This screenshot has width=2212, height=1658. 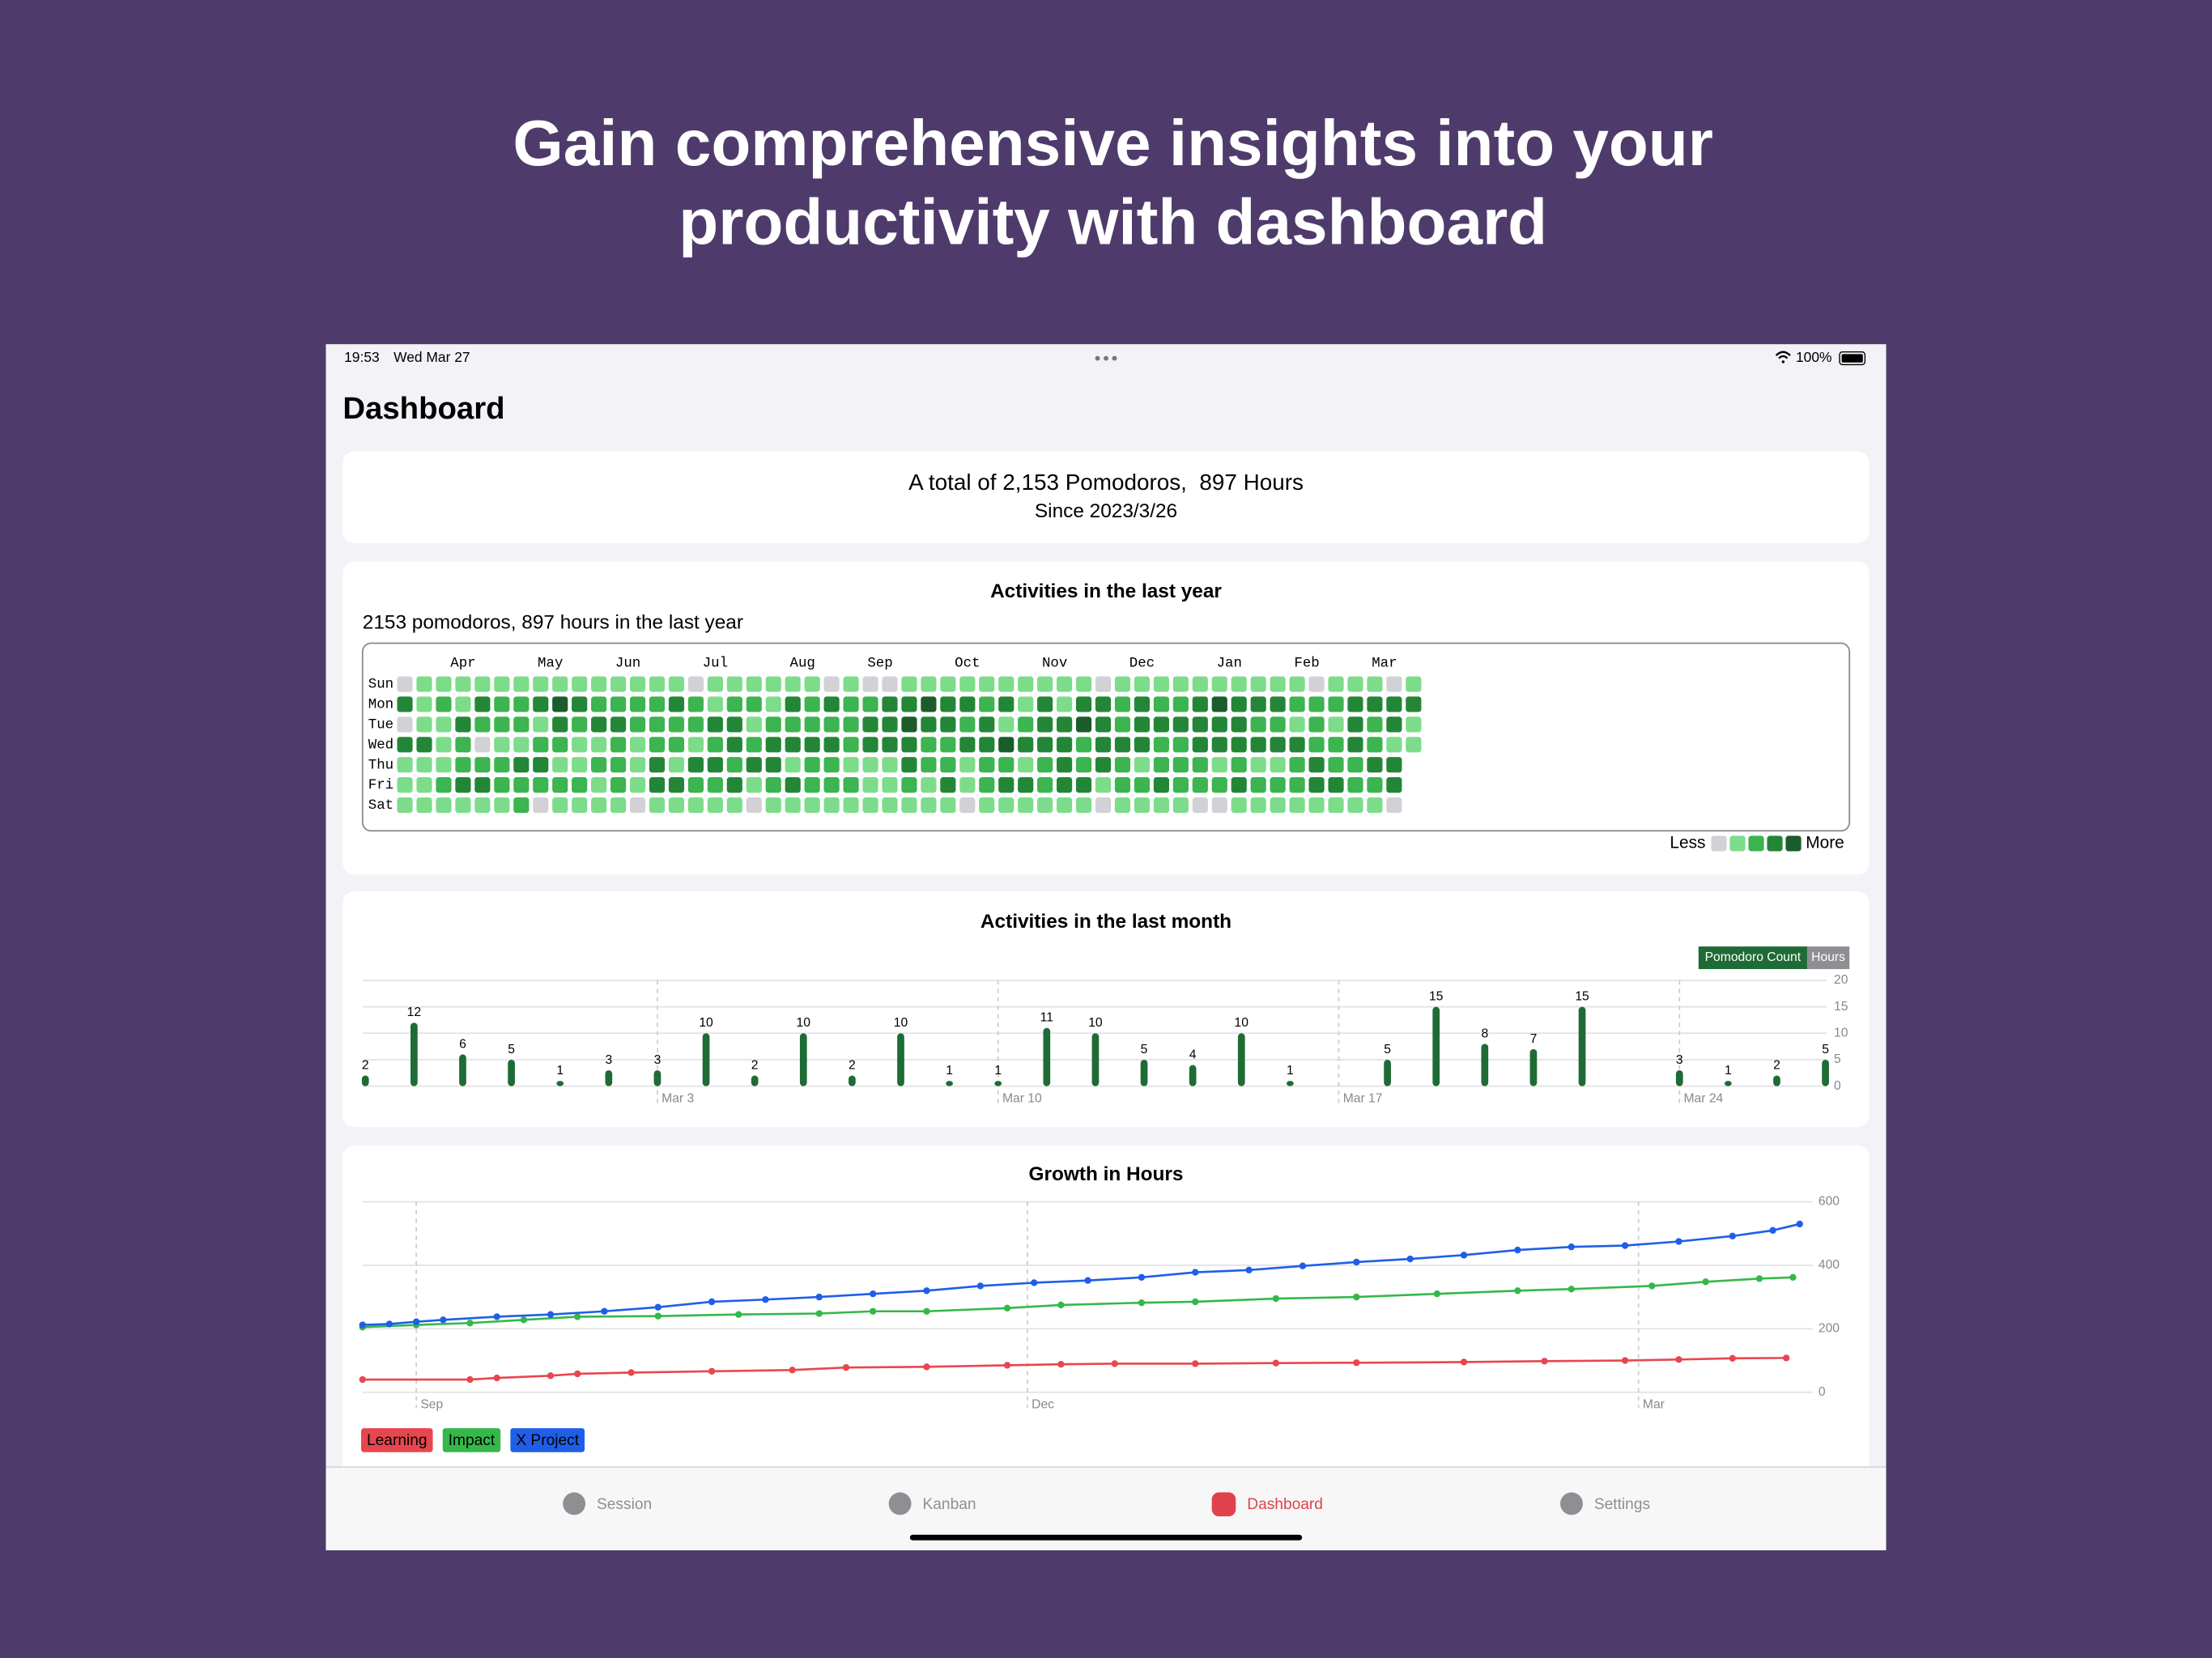 What do you see at coordinates (716, 664) in the screenshot?
I see `month-label: Jul` at bounding box center [716, 664].